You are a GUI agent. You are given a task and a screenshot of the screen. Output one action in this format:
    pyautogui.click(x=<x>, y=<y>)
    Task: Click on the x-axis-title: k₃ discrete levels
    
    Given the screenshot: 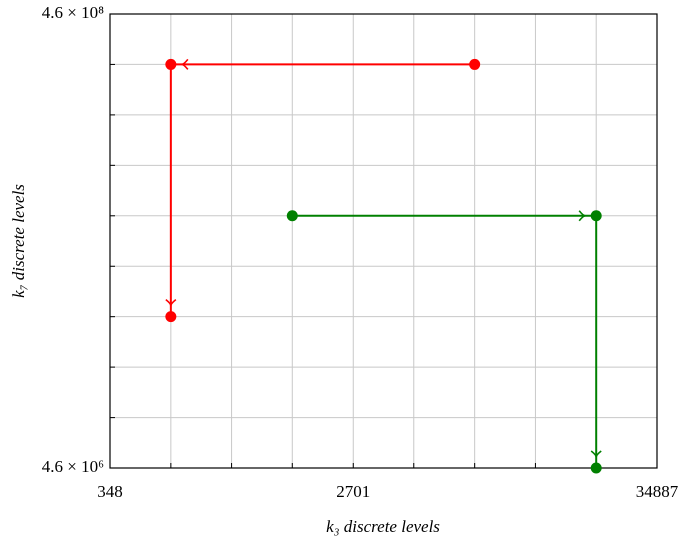 What is the action you would take?
    pyautogui.click(x=383, y=526)
    